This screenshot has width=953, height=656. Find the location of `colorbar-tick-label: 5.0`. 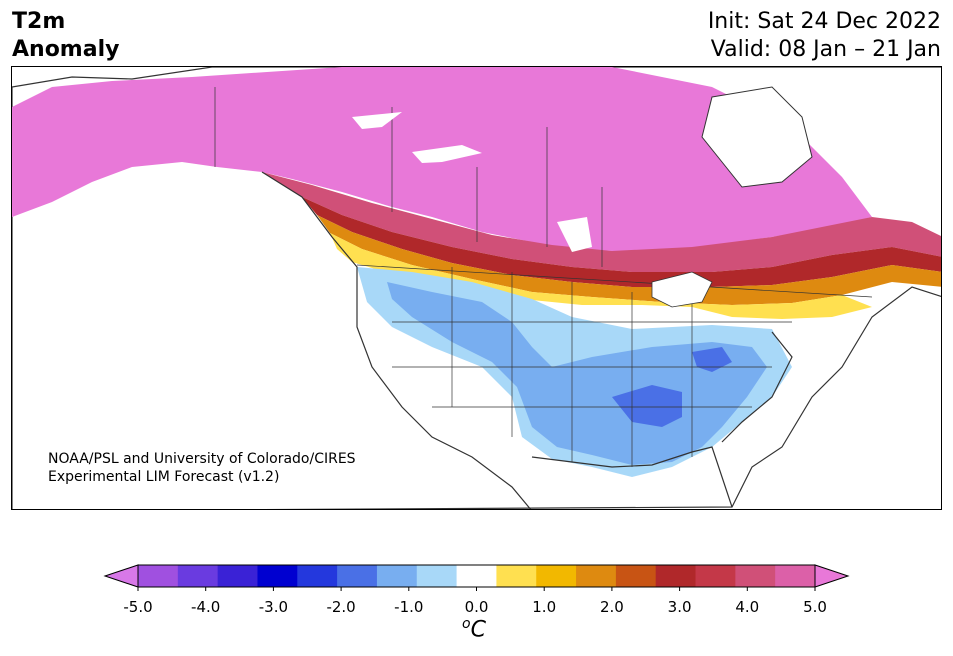

colorbar-tick-label: 5.0 is located at coordinates (815, 607).